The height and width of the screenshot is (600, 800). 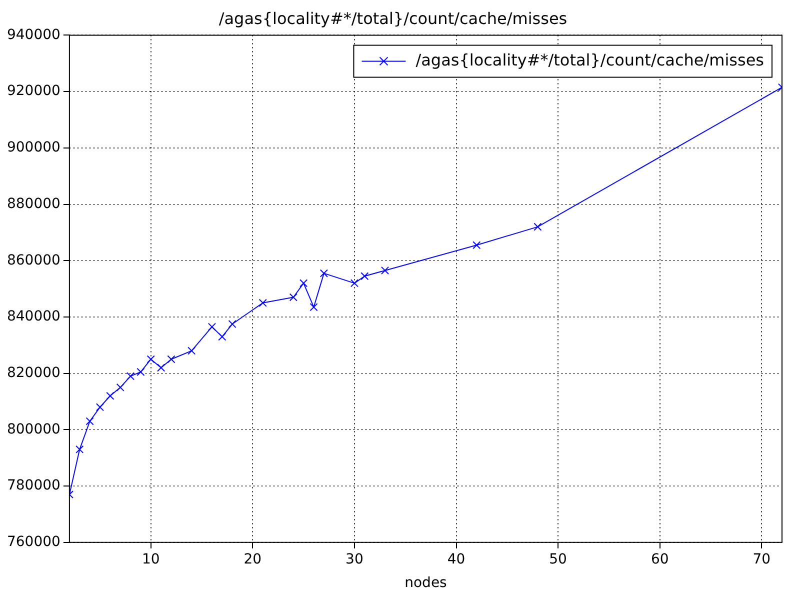 What do you see at coordinates (425, 583) in the screenshot?
I see `x-axis-title: nodes` at bounding box center [425, 583].